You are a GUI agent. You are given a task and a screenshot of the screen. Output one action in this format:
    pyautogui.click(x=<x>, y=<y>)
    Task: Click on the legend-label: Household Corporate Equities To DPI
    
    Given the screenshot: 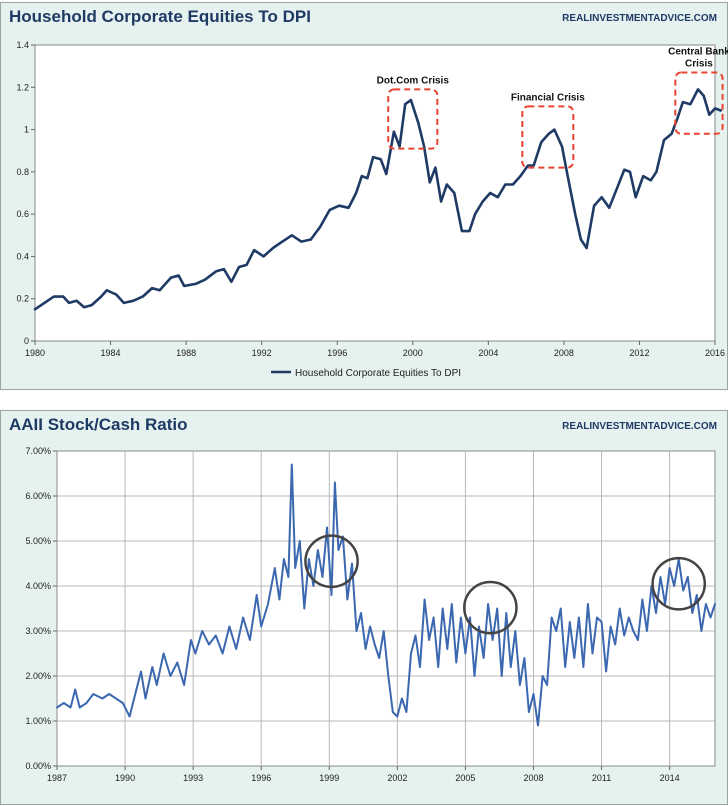 What is the action you would take?
    pyautogui.click(x=378, y=373)
    